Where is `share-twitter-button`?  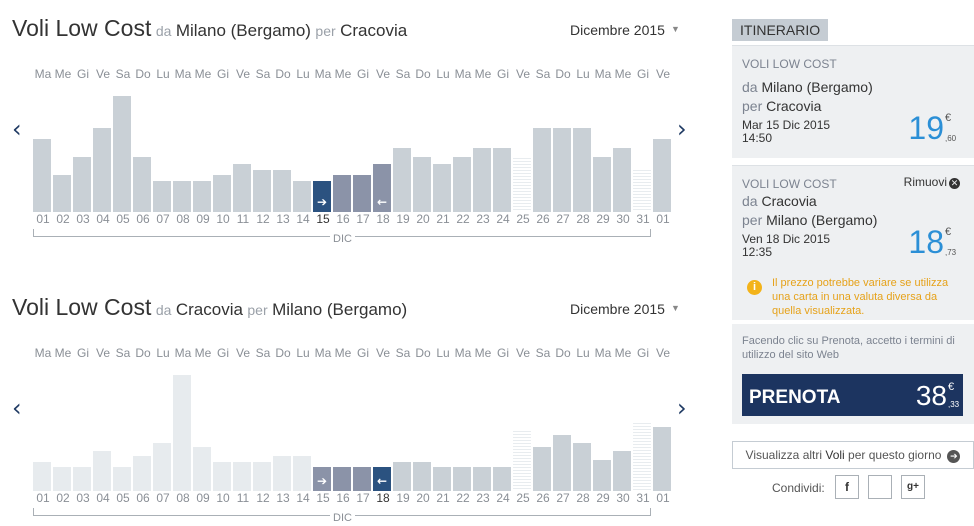 share-twitter-button is located at coordinates (880, 487).